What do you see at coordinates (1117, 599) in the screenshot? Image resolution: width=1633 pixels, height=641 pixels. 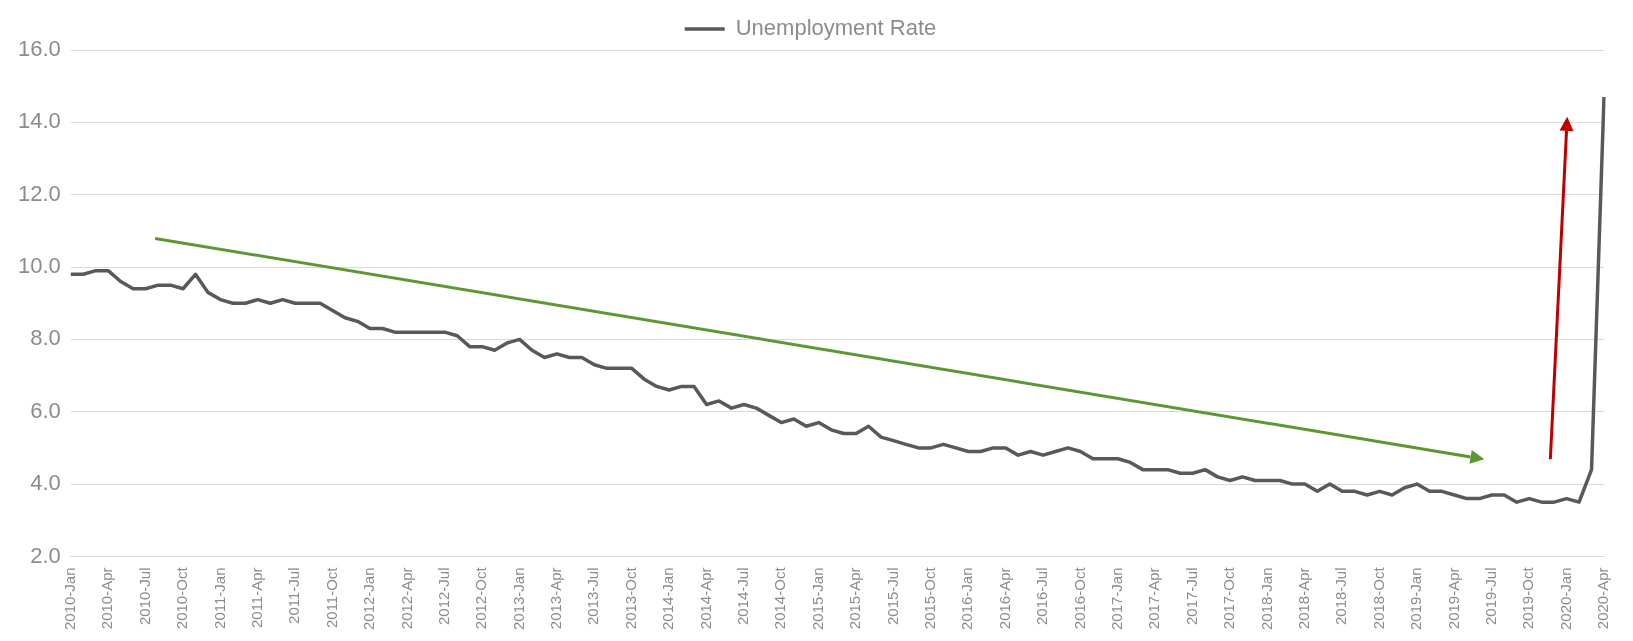 I see `x-tick-label: 2017-Jan` at bounding box center [1117, 599].